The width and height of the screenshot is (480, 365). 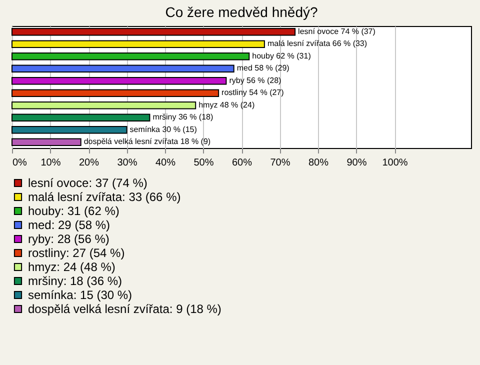 What do you see at coordinates (241, 12) in the screenshot?
I see `chart-title: Co žere medvěd hnědý?` at bounding box center [241, 12].